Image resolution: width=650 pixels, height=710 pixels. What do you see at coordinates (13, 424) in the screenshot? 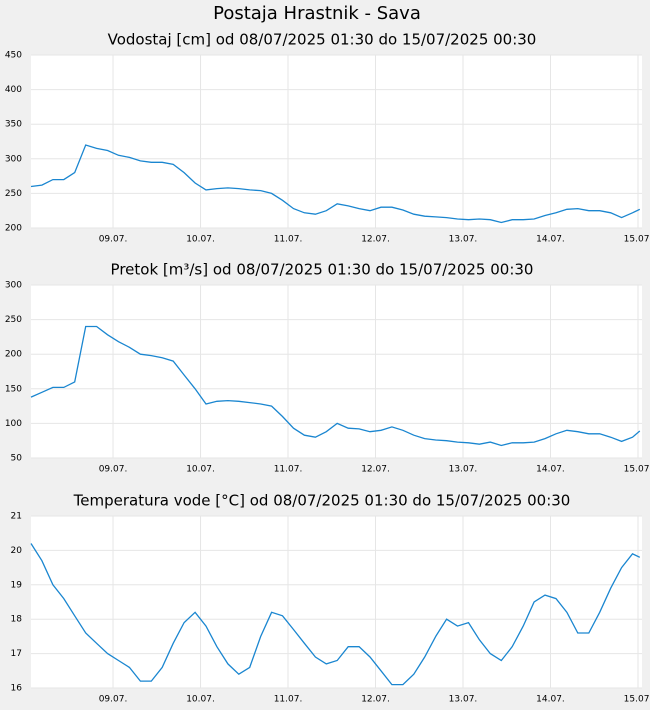
I see `y-tick-label: 100` at bounding box center [13, 424].